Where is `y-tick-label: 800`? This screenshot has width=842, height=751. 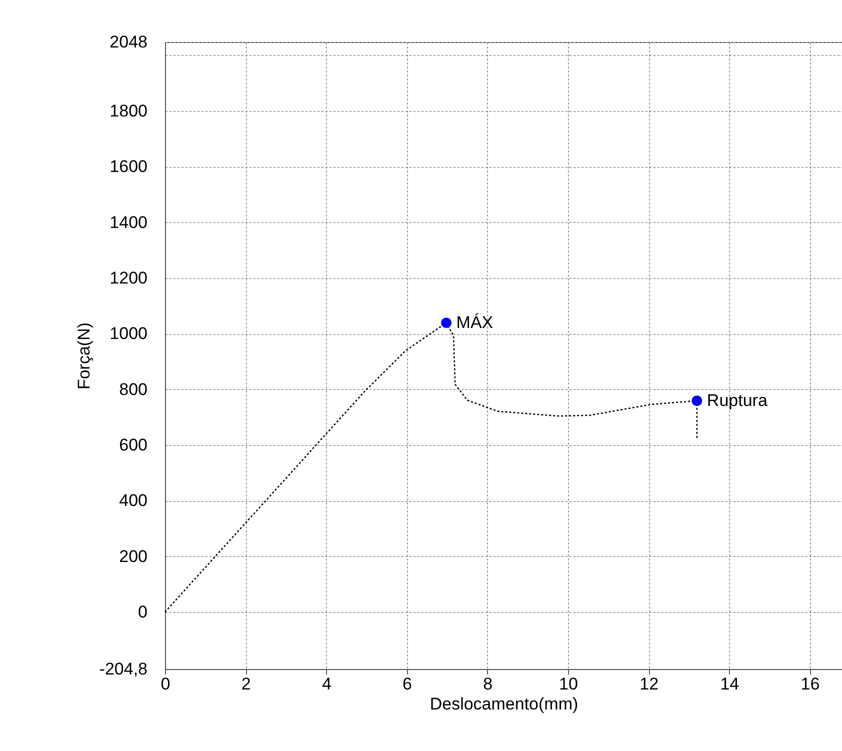 y-tick-label: 800 is located at coordinates (133, 389).